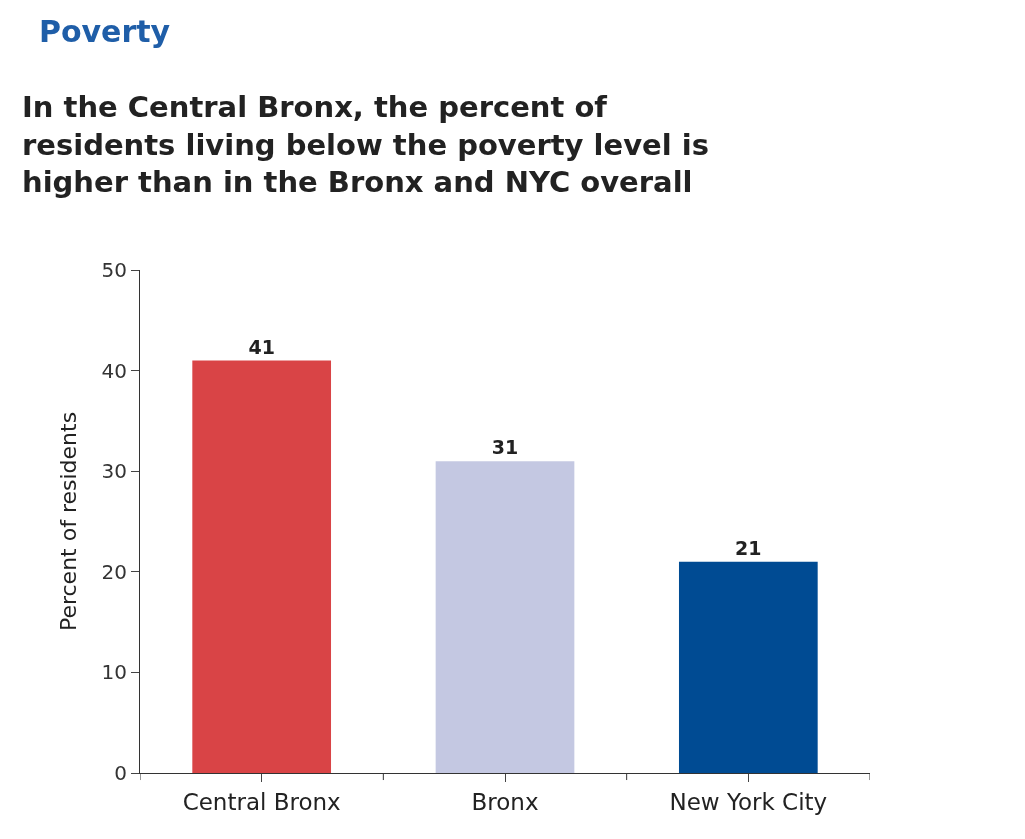 Image resolution: width=1025 pixels, height=839 pixels. I want to click on chart-subtitle: In the Central Bronx, the percent of residents living below the poverty level is higher than in the Bronx and NYC overall, so click(365, 145).